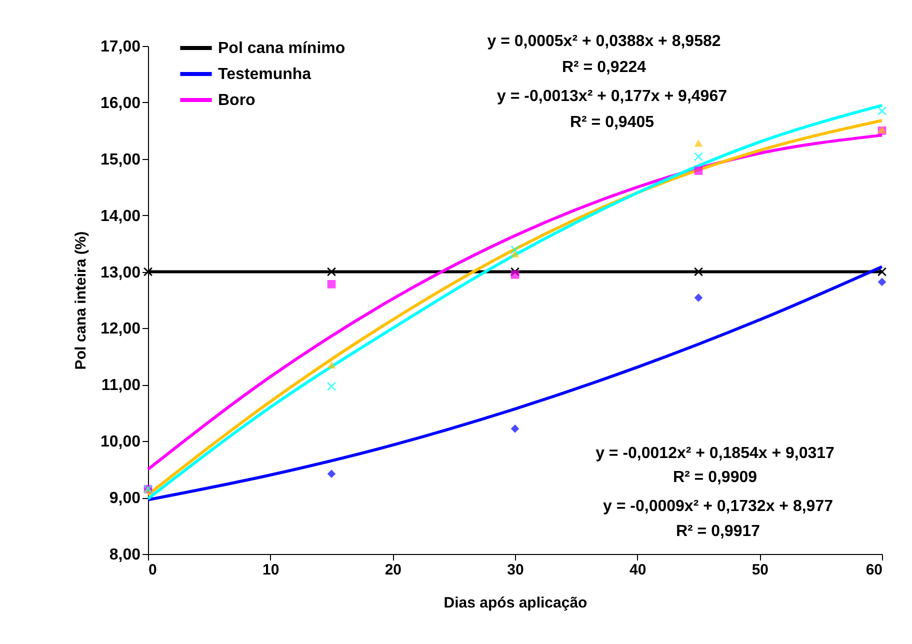  I want to click on y-tick-label: 13,00, so click(120, 273).